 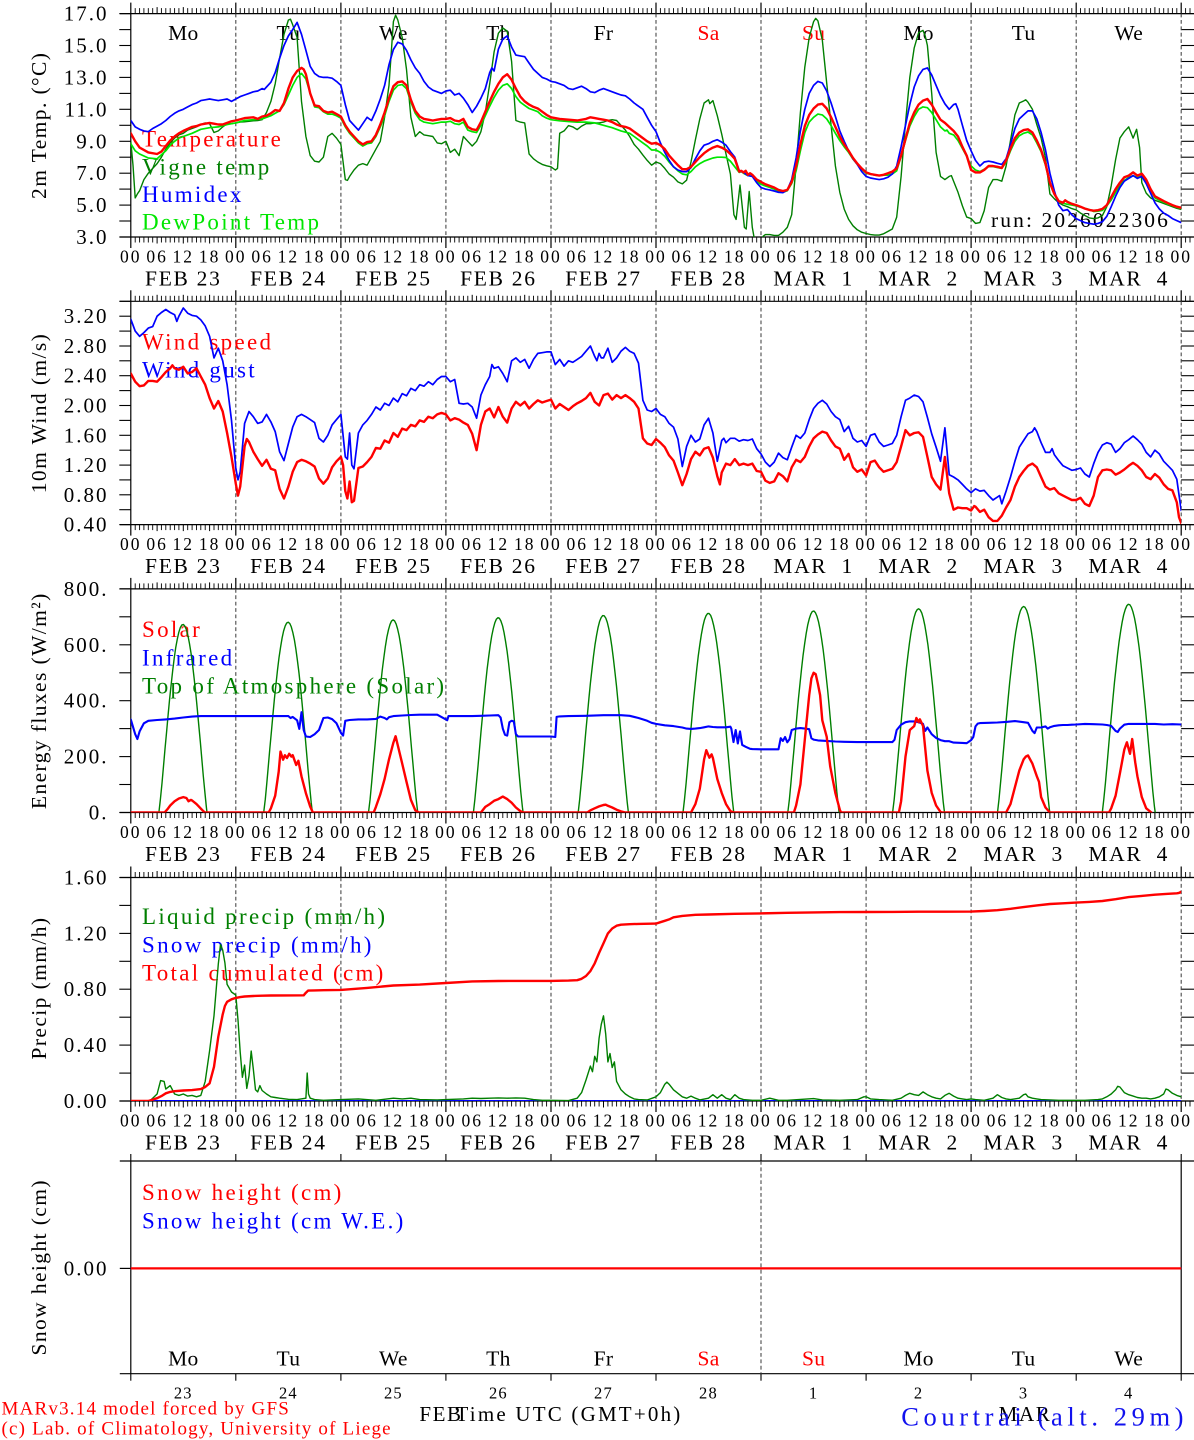 I want to click on svg-text: Su, so click(x=813, y=1359).